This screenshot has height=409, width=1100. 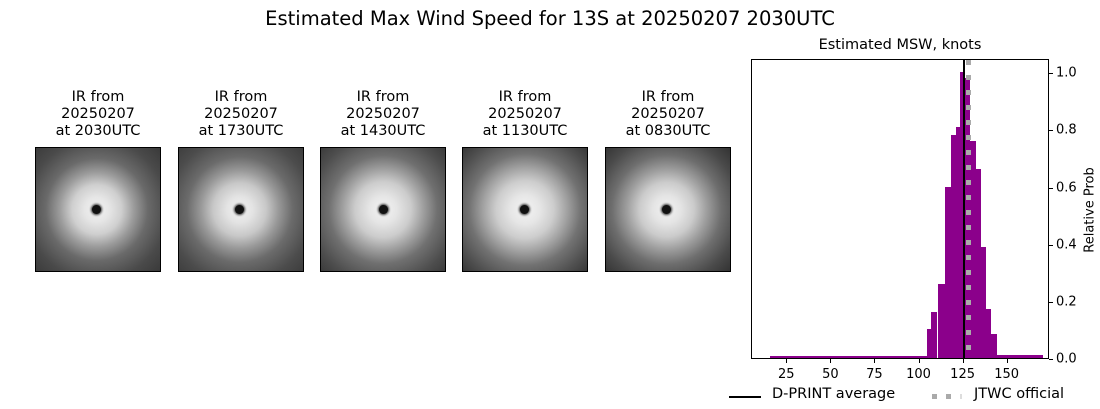 What do you see at coordinates (874, 374) in the screenshot?
I see `x-tick-label: 75` at bounding box center [874, 374].